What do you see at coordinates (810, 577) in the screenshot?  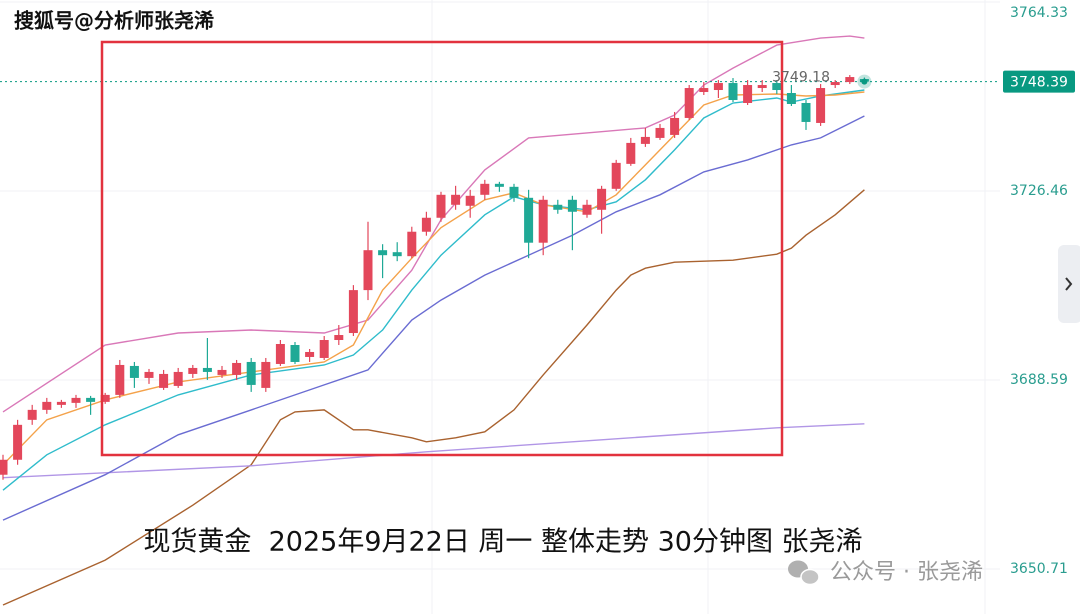 I see `icon-bubble` at bounding box center [810, 577].